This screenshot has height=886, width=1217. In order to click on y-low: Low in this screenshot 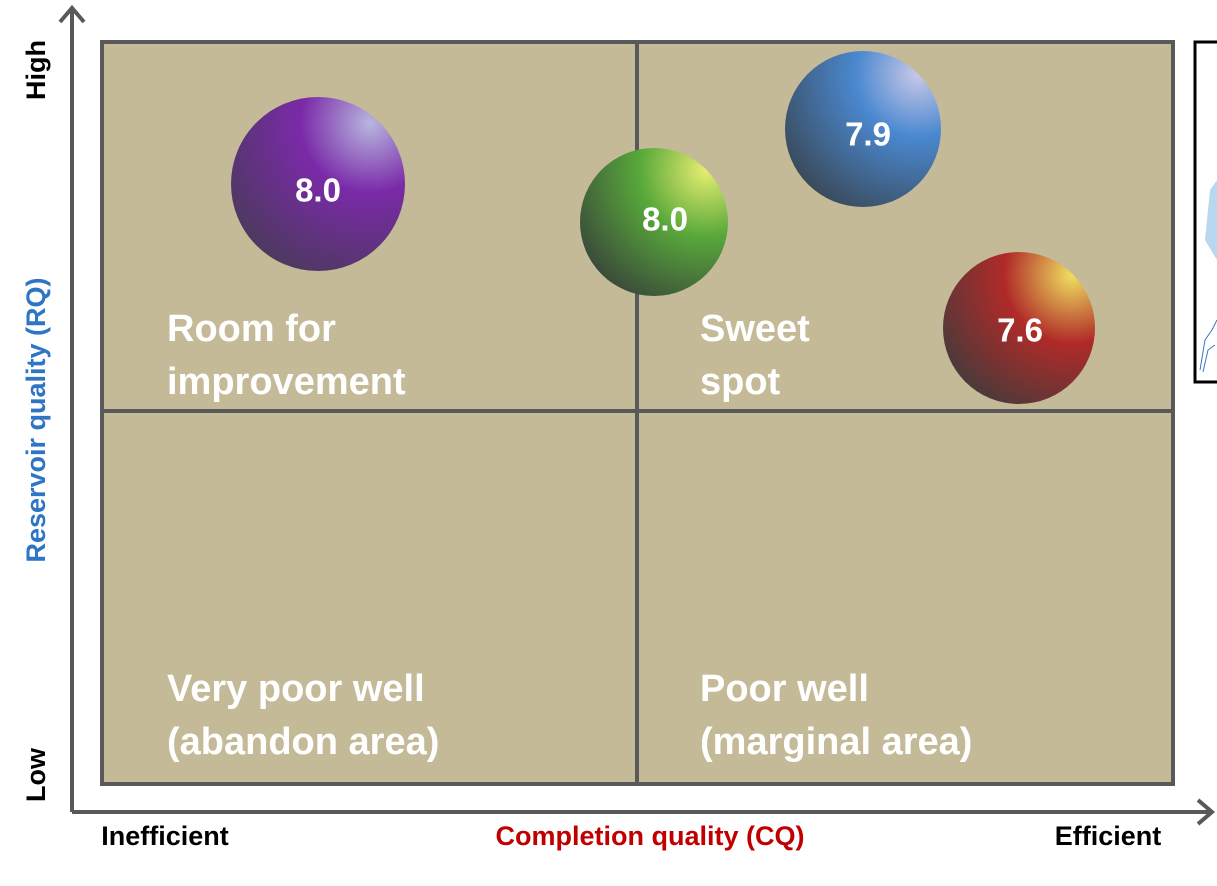, I will do `click(36, 774)`.